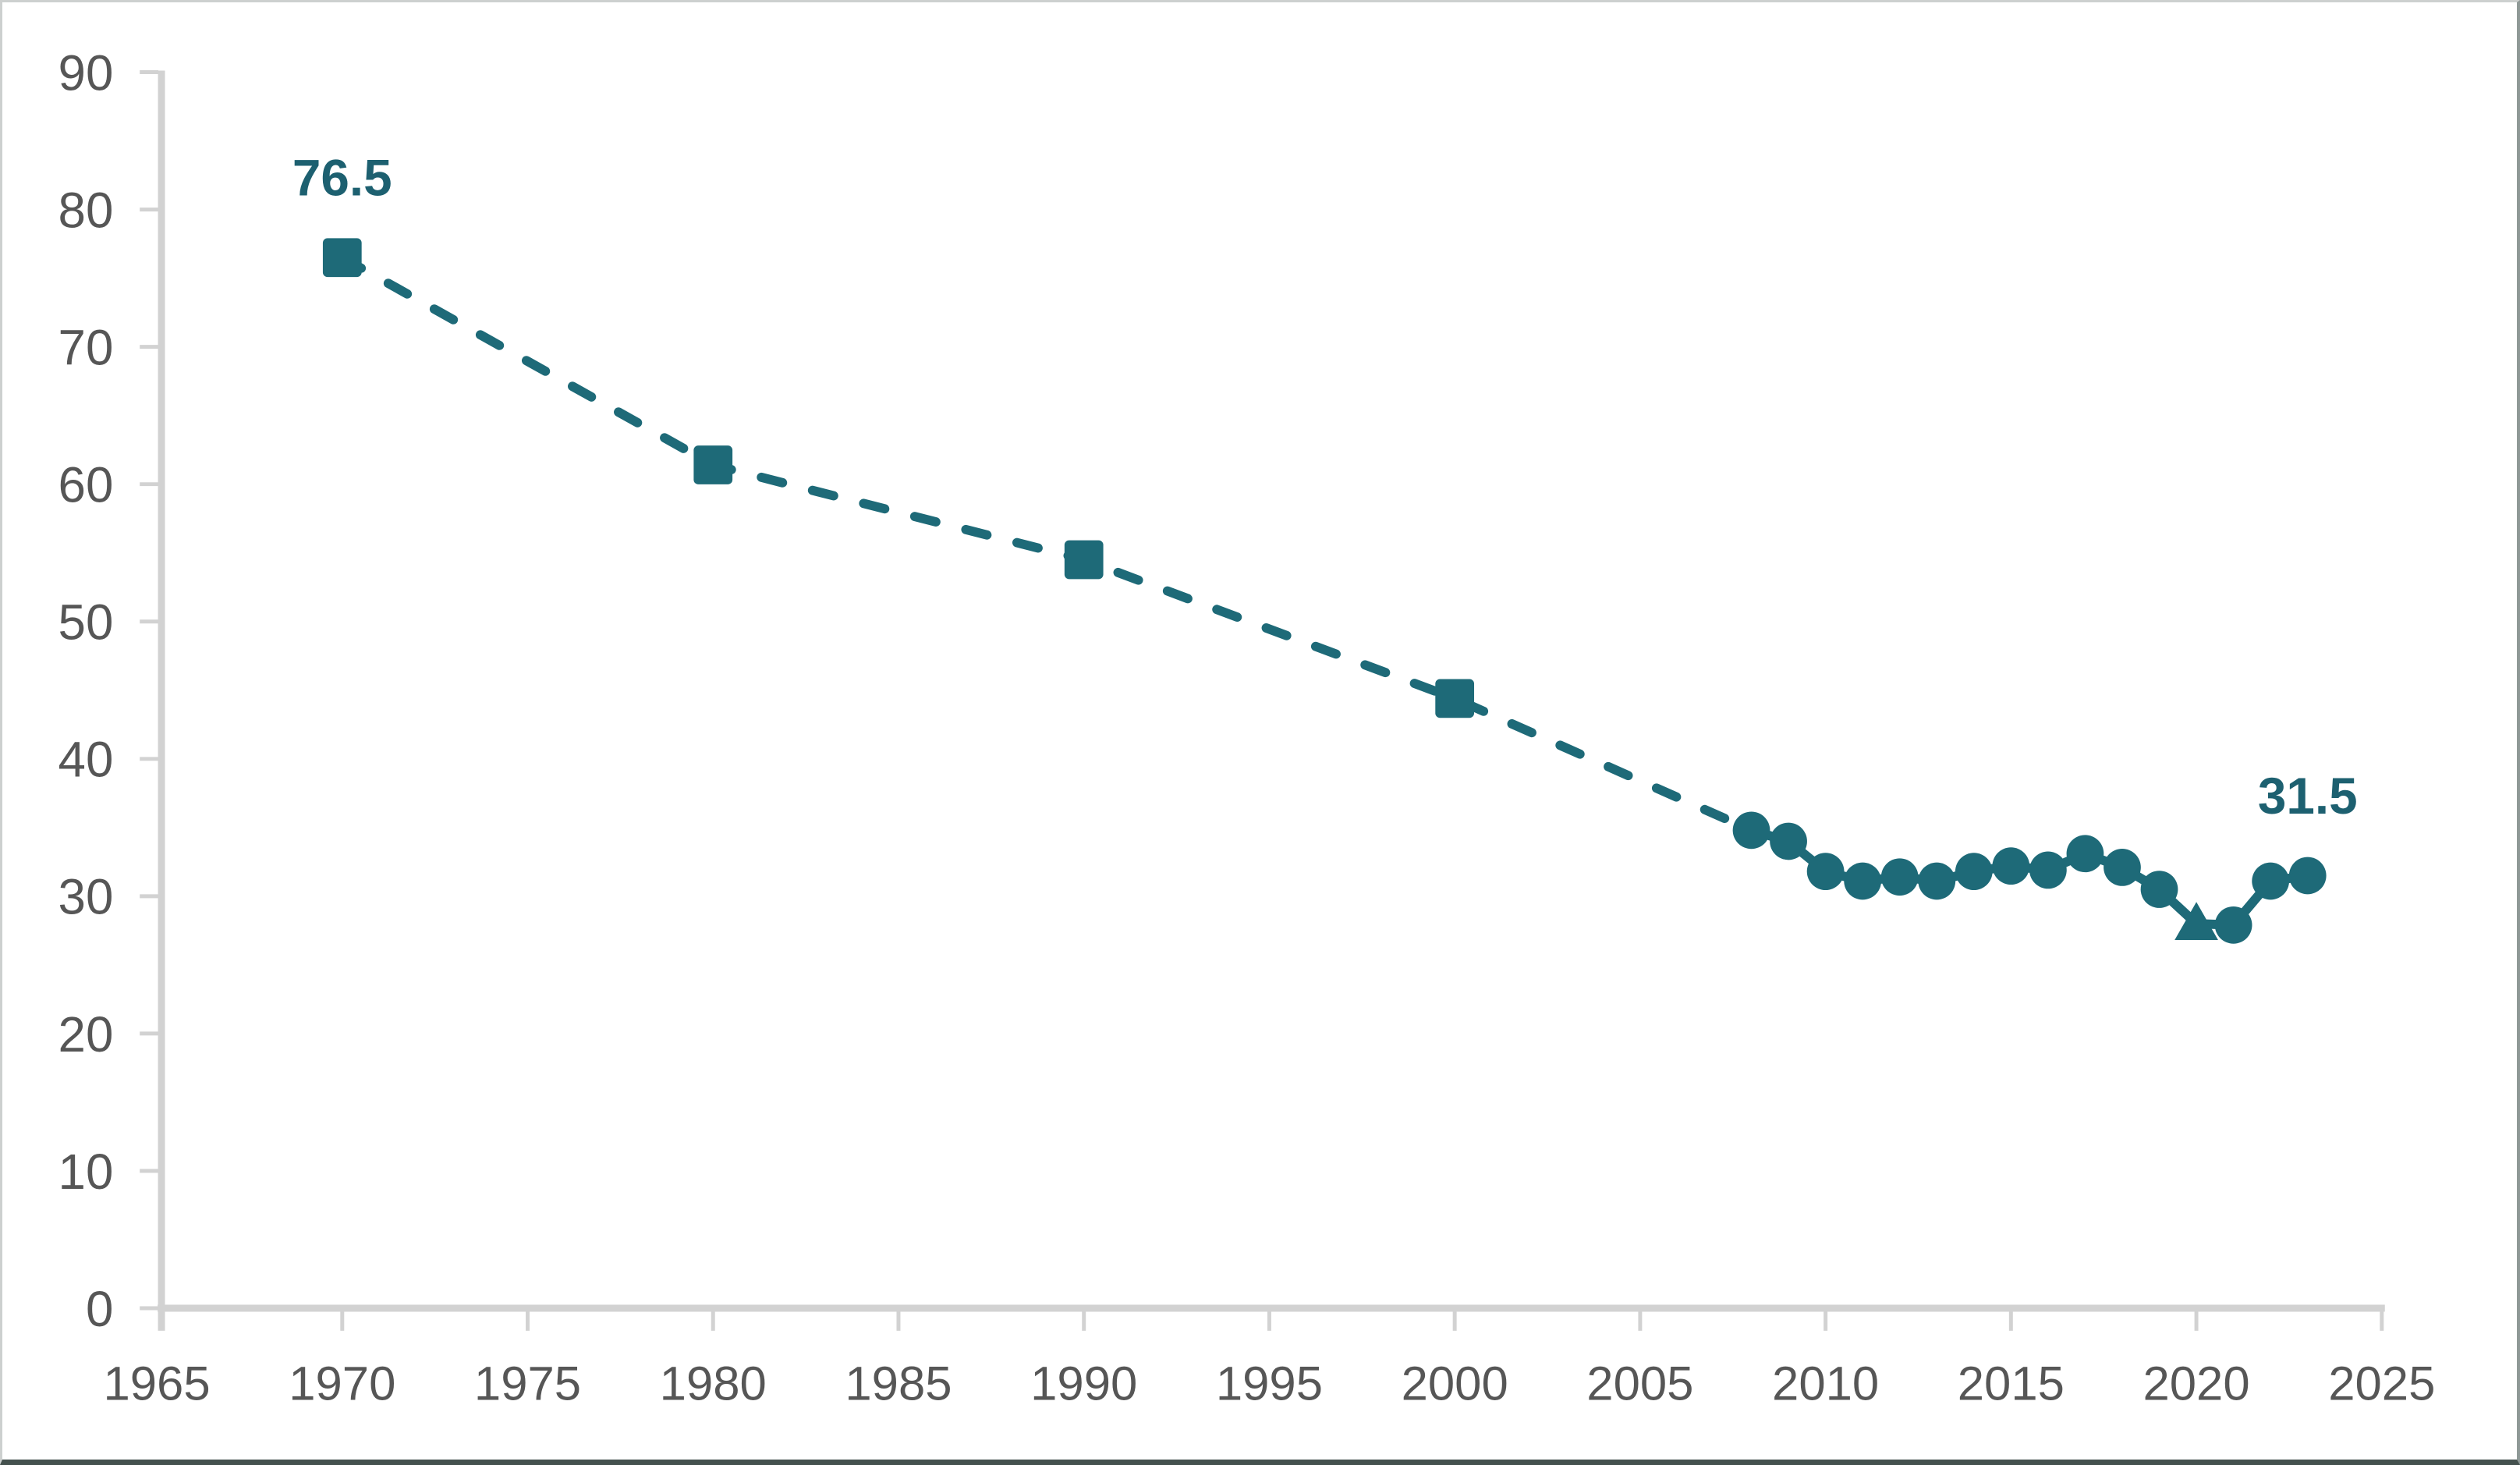 Image resolution: width=2520 pixels, height=1465 pixels. Describe the element at coordinates (899, 1384) in the screenshot. I see `x-tick-label-1985: 1985` at that location.